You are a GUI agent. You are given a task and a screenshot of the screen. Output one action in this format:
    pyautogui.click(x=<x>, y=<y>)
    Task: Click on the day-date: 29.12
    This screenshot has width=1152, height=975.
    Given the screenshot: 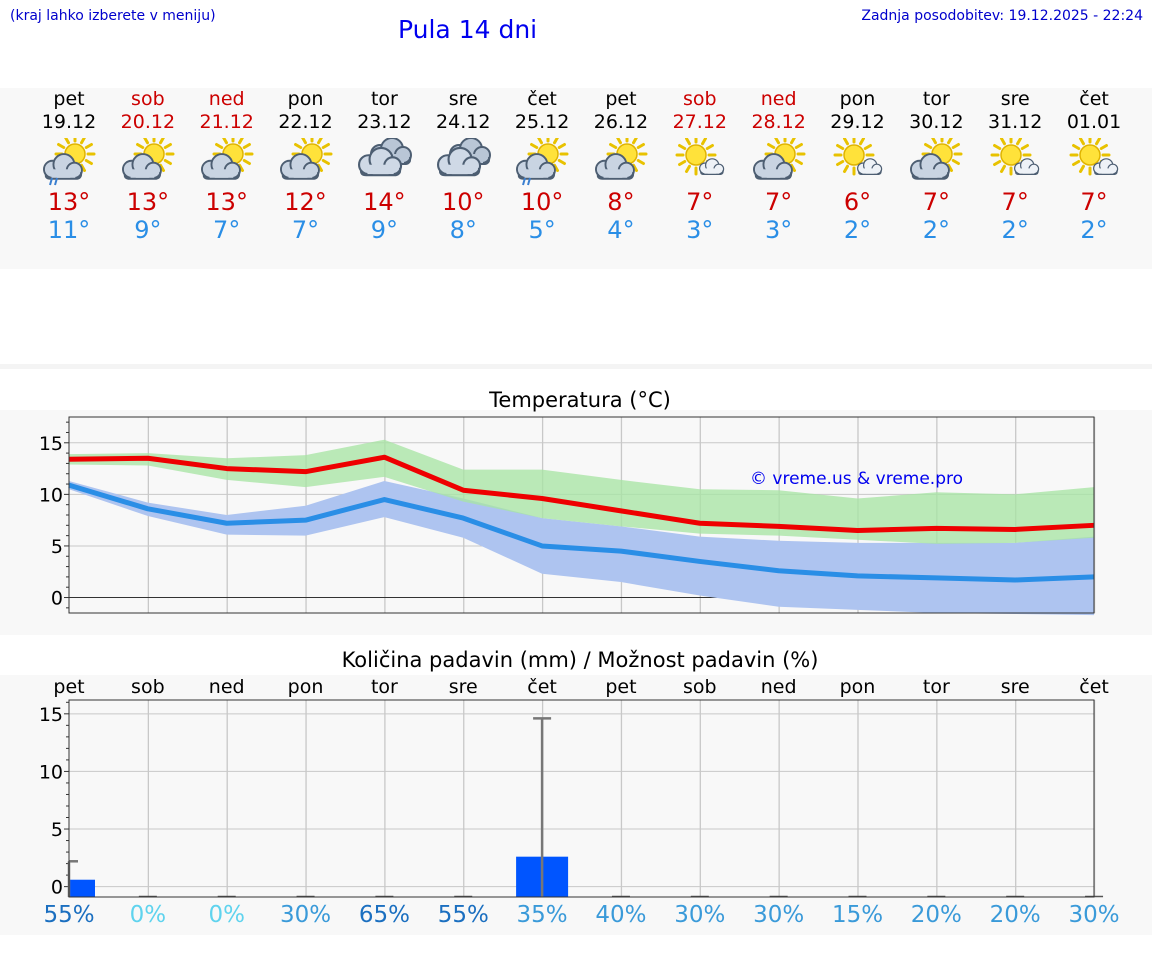 What is the action you would take?
    pyautogui.click(x=857, y=122)
    